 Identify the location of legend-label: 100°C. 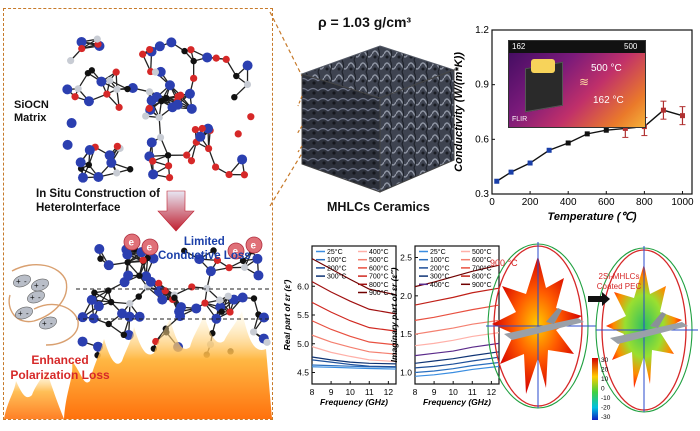
(337, 260).